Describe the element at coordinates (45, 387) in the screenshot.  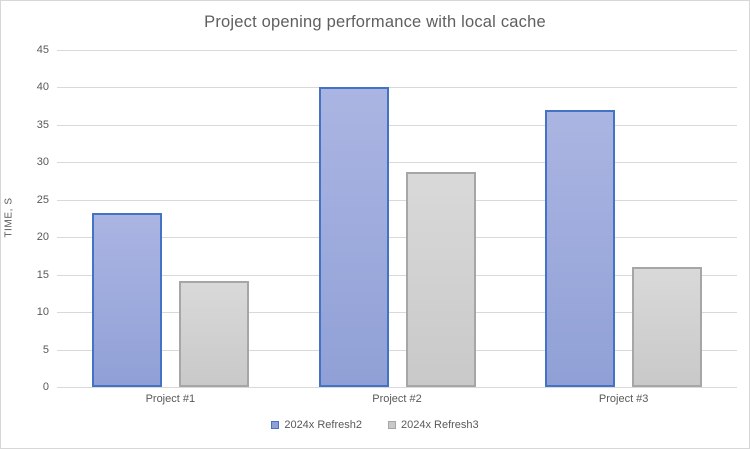
I see `y-tick-label: 0` at that location.